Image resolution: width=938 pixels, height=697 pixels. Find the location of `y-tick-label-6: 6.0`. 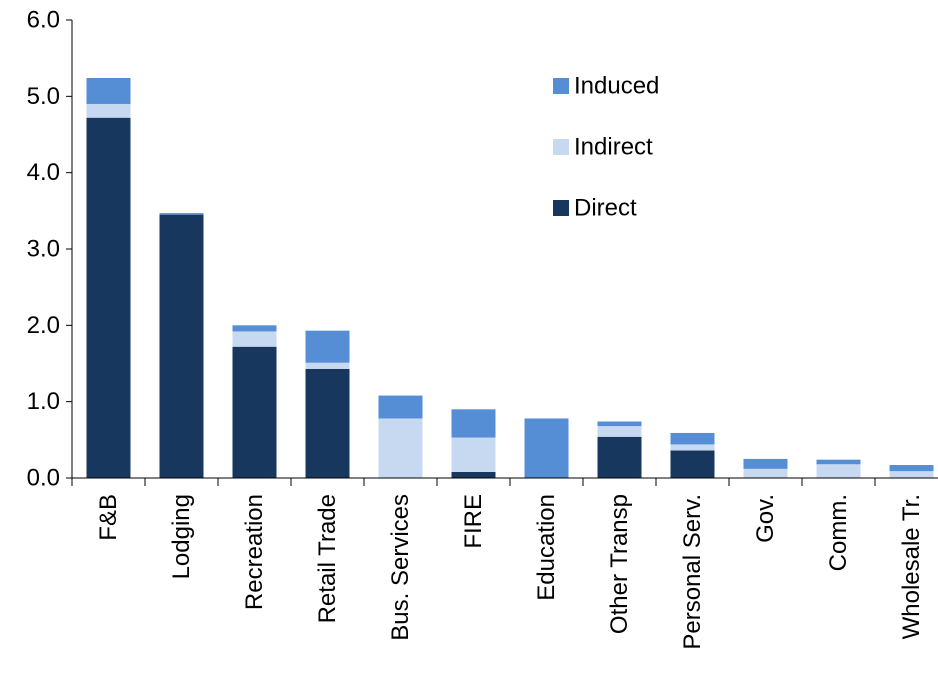

y-tick-label-6: 6.0 is located at coordinates (43, 20).